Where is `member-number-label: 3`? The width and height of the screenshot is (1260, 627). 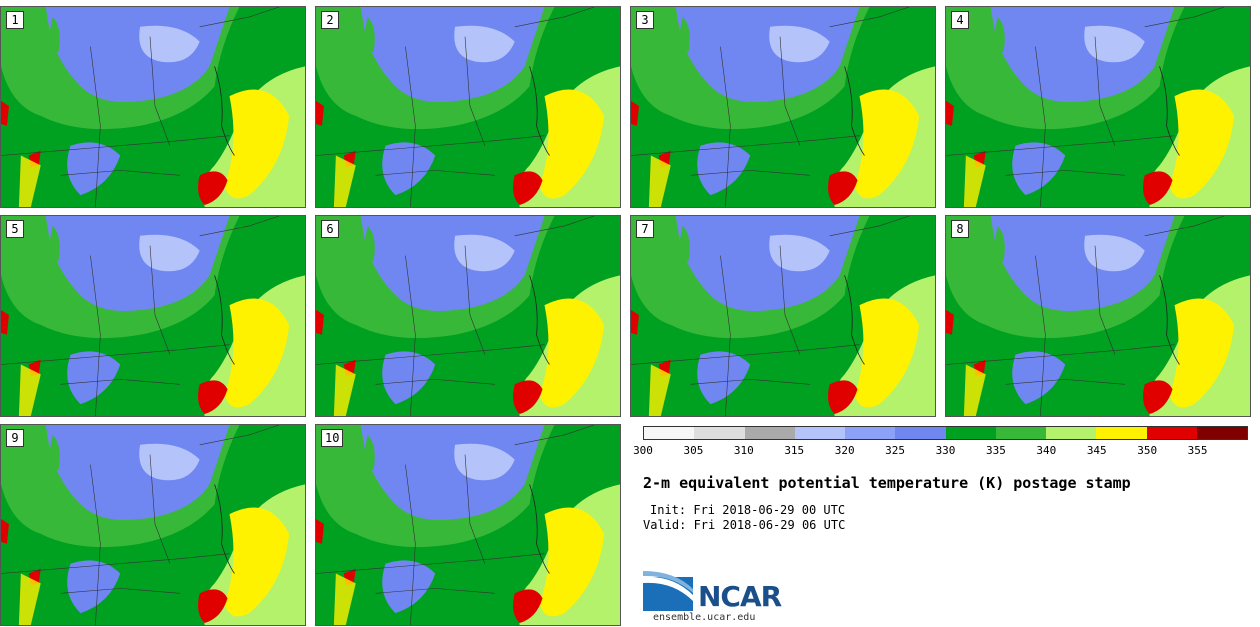 member-number-label: 3 is located at coordinates (645, 20).